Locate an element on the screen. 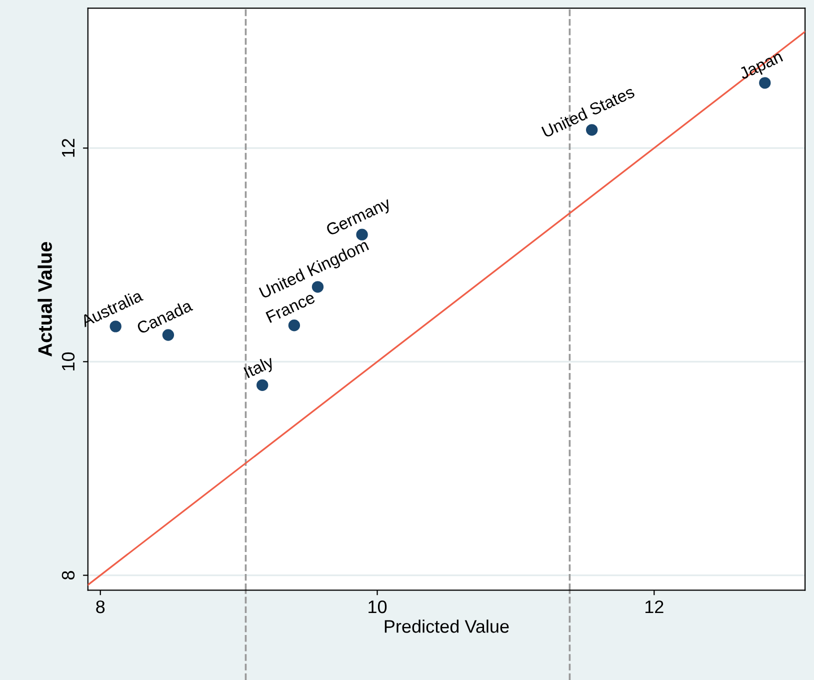 The width and height of the screenshot is (814, 680). annotation: Japan is located at coordinates (761, 66).